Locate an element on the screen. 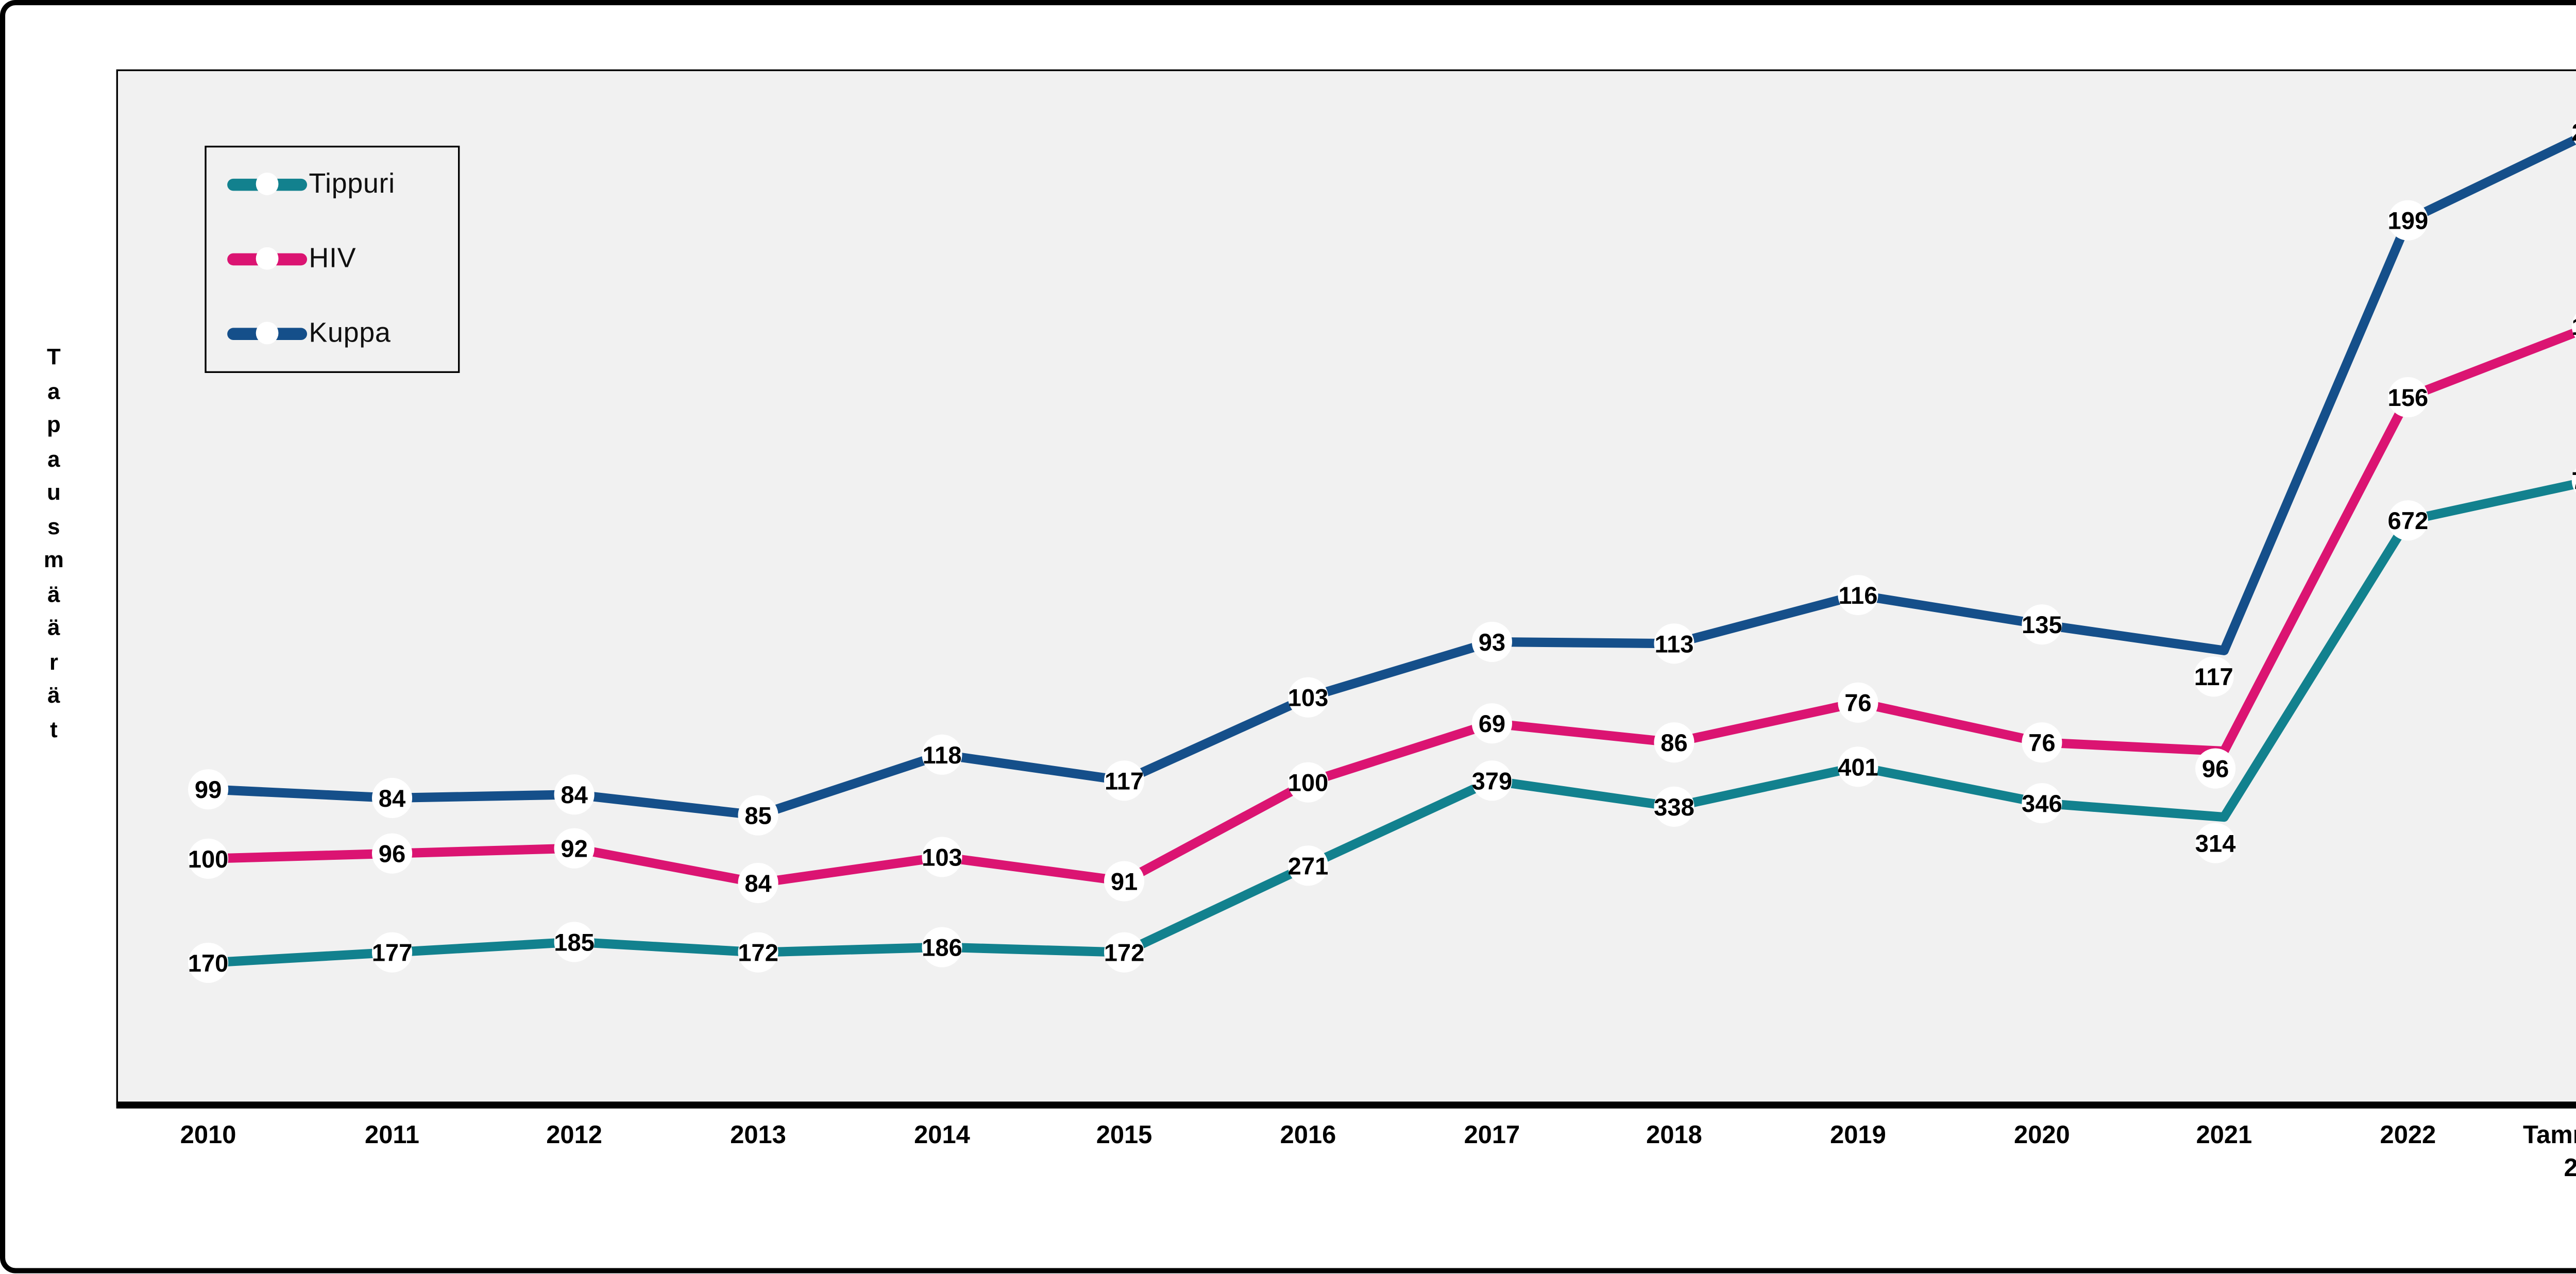 The image size is (2576, 1274). point-value-label: 99 is located at coordinates (208, 790).